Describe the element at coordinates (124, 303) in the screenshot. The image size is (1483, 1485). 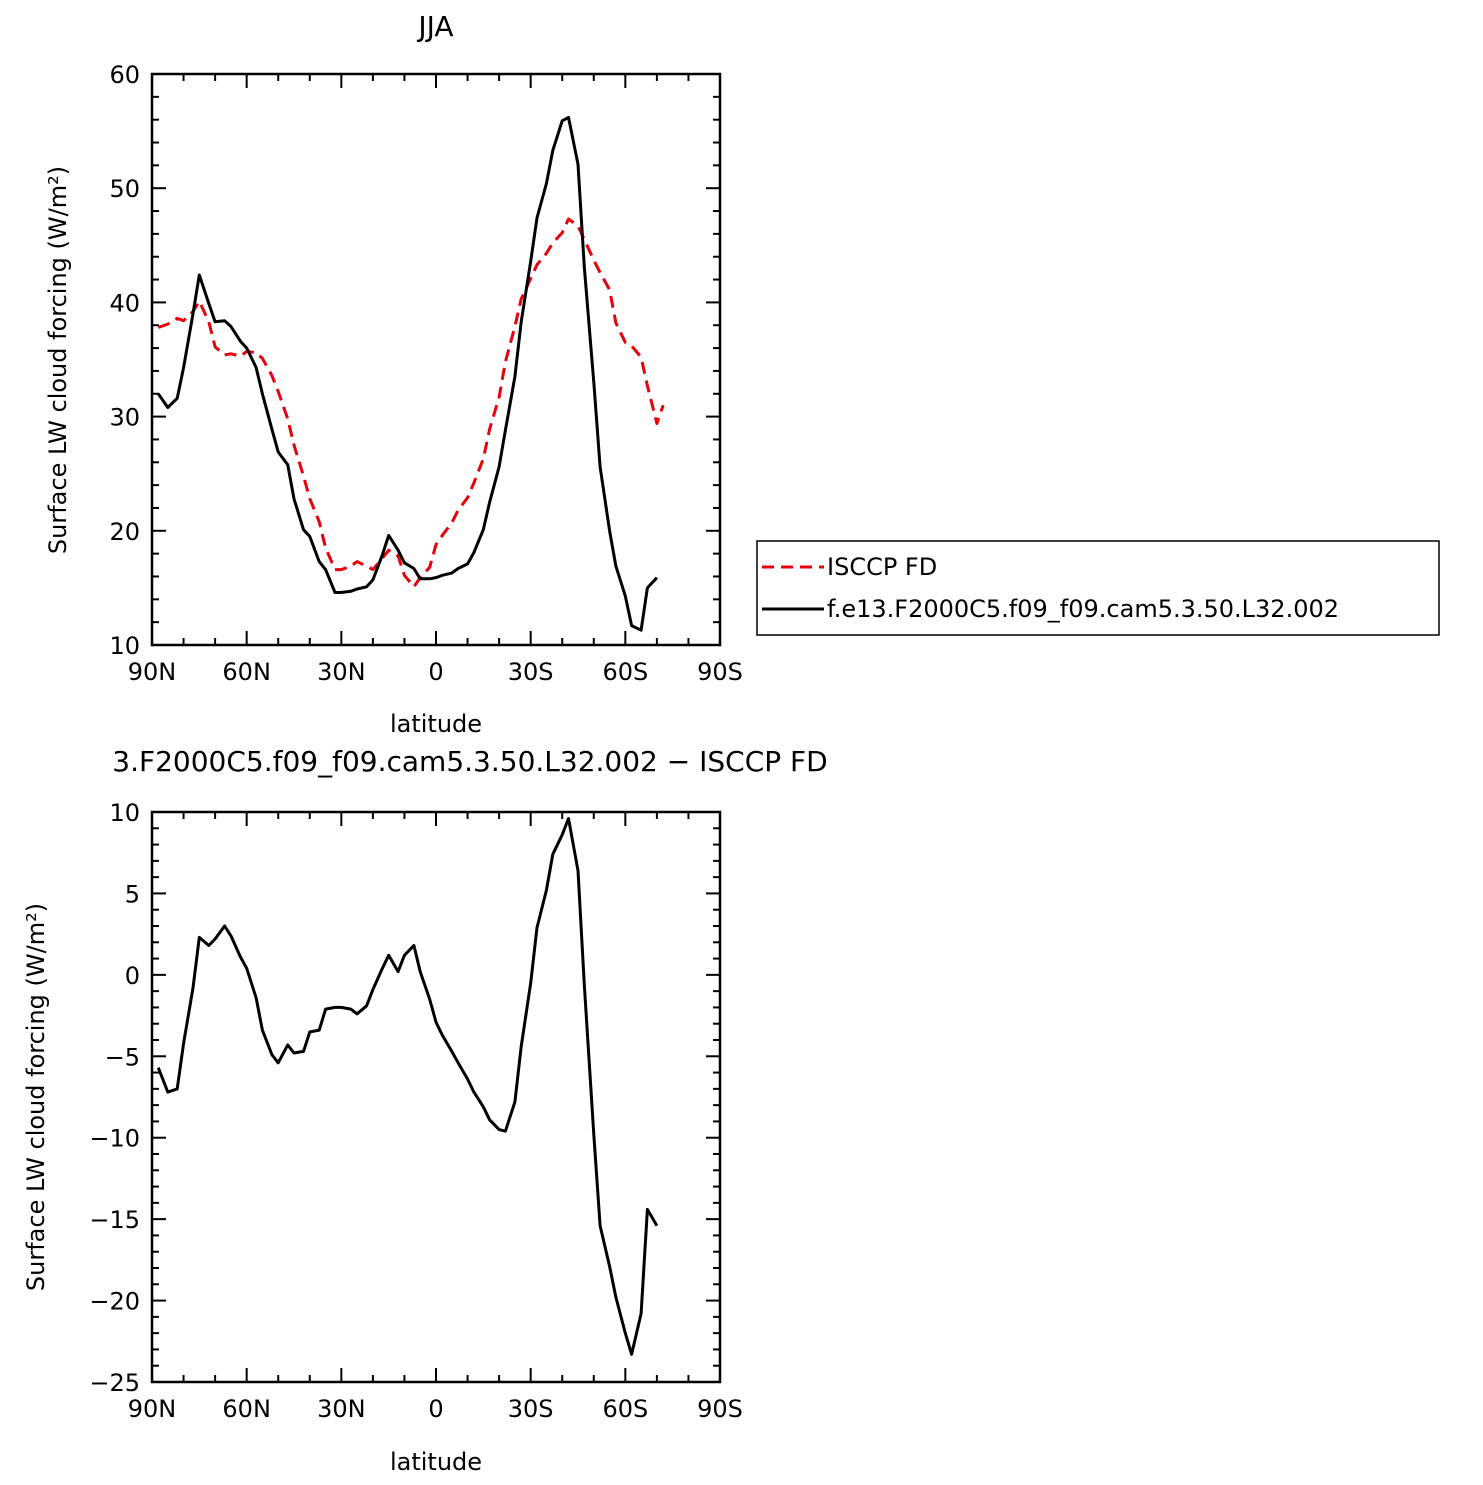
I see `y-tick-label: 40` at that location.